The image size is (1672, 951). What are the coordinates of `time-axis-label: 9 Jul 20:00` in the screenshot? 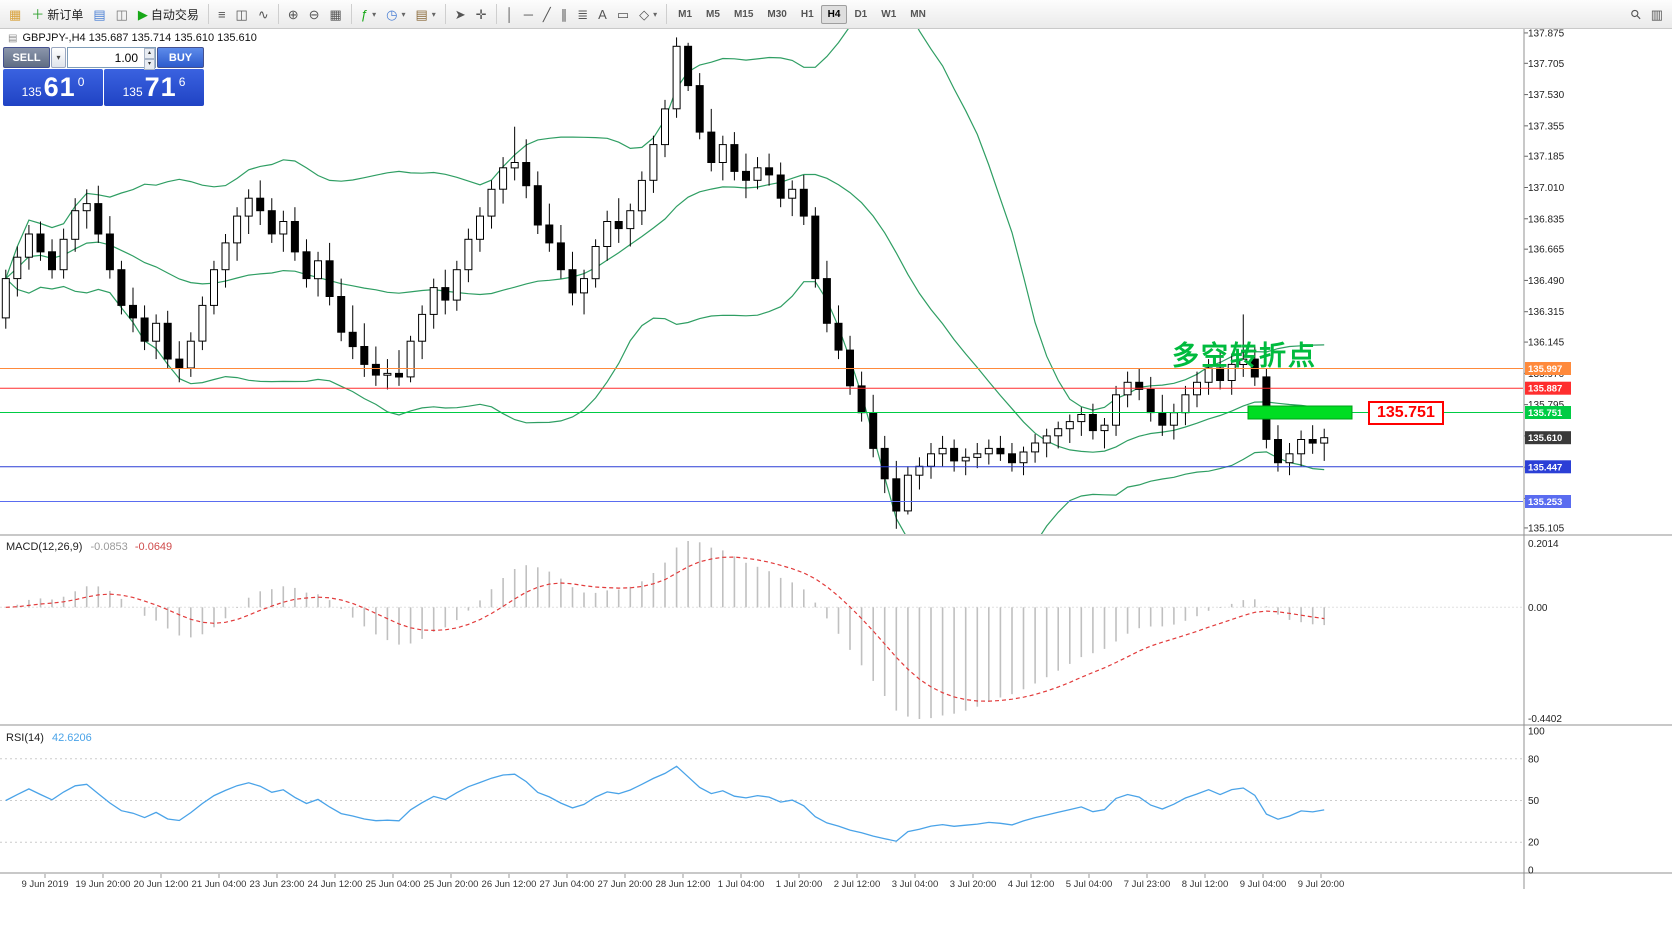 It's located at (1321, 884).